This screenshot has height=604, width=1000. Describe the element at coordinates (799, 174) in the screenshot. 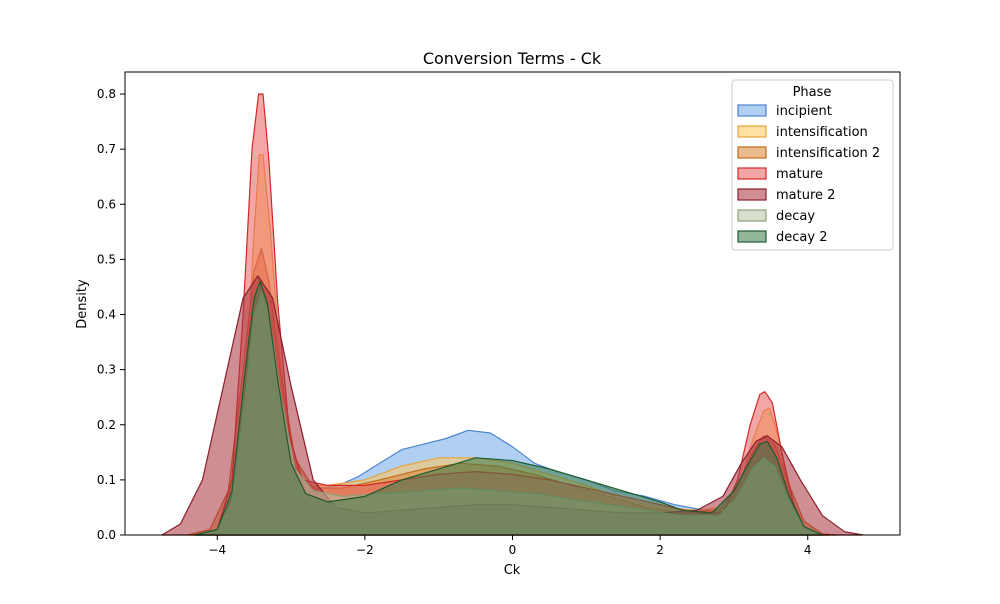

I see `legend-label-mature: mature` at that location.